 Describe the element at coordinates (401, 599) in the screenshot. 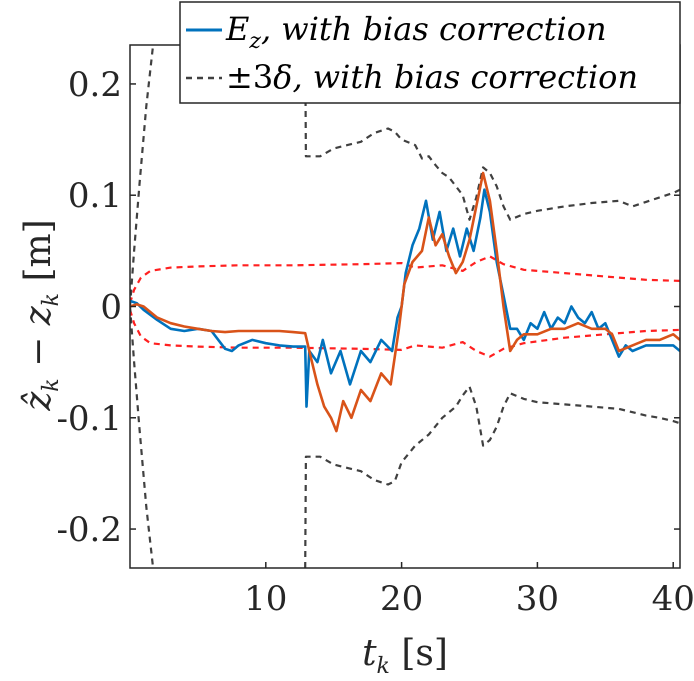

I see `x-tick-label: 20` at that location.